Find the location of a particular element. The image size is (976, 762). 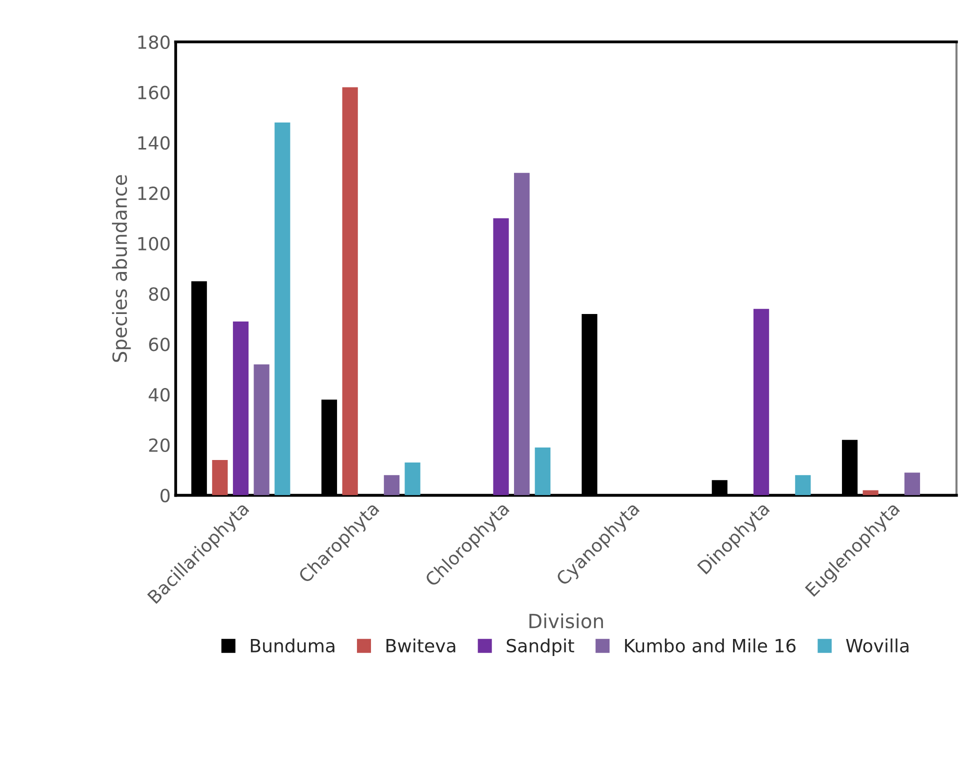

y-tick-label: 120 is located at coordinates (154, 193).